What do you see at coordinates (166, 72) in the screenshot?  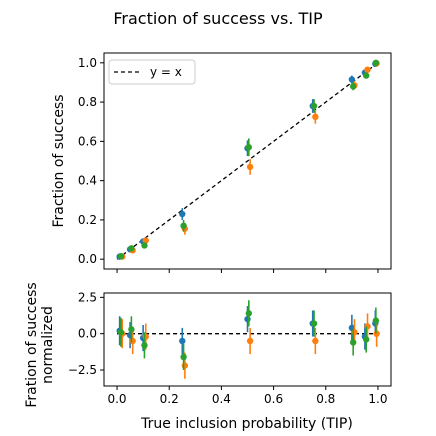 I see `legend-label: y = x` at bounding box center [166, 72].